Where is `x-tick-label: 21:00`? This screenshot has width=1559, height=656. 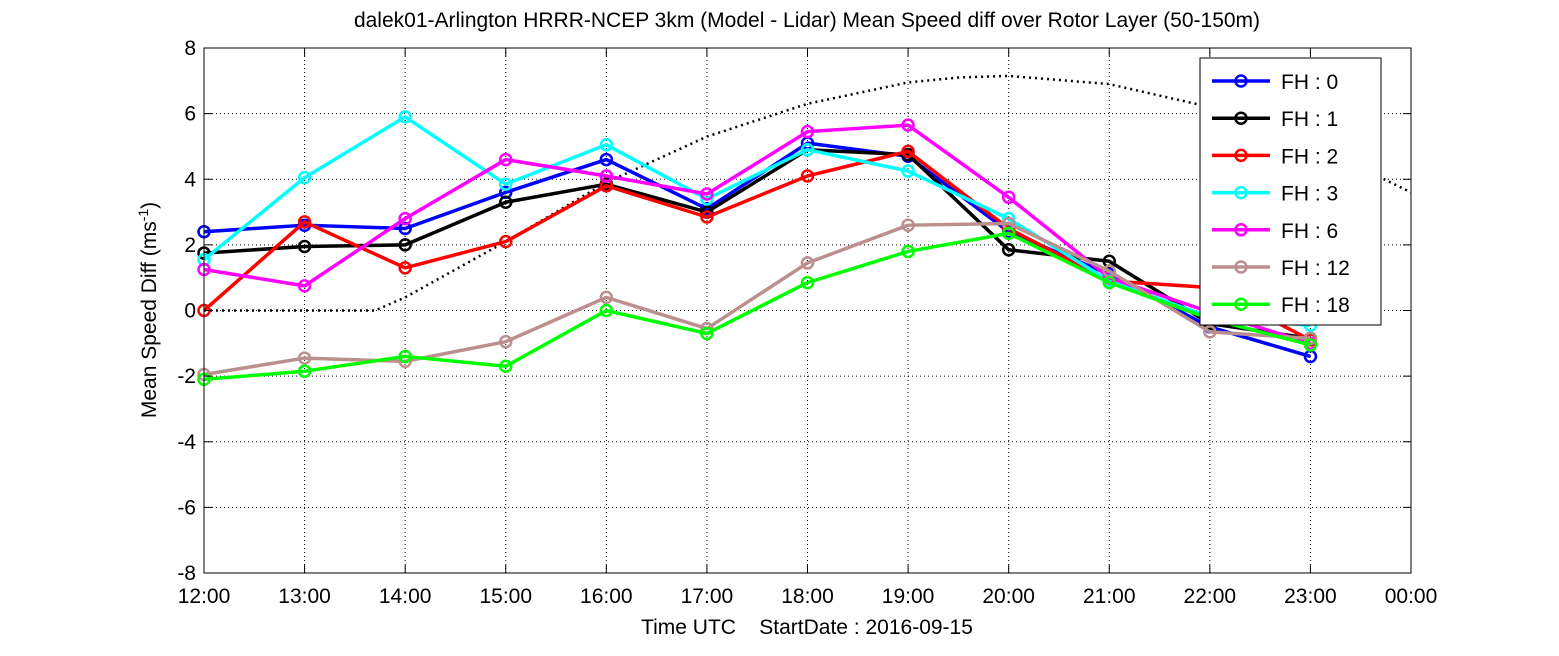
x-tick-label: 21:00 is located at coordinates (1109, 596).